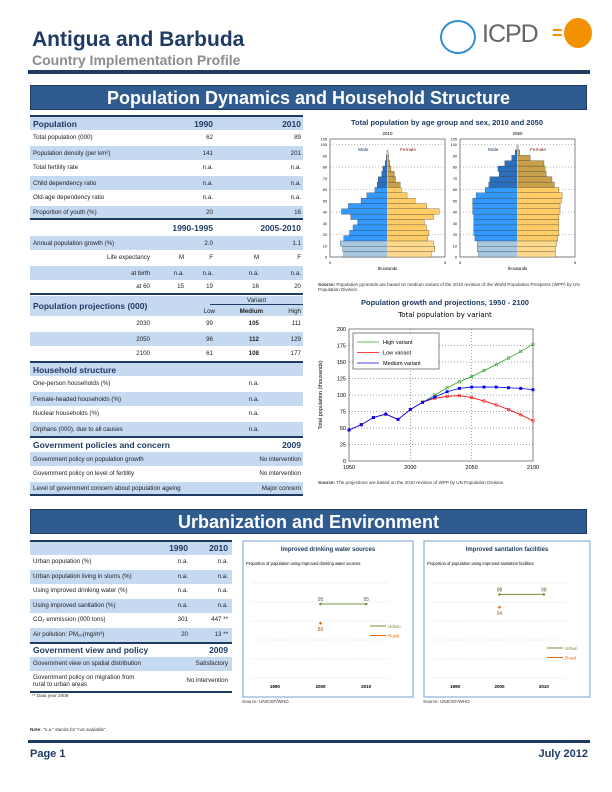 The image size is (612, 792). Describe the element at coordinates (209, 137) in the screenshot. I see `cell: 62` at that location.